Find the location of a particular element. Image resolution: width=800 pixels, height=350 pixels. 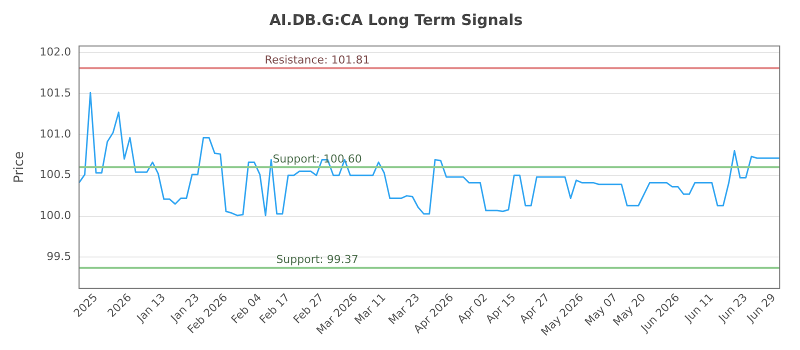

y-tick-label: 99.5 is located at coordinates (59, 257).